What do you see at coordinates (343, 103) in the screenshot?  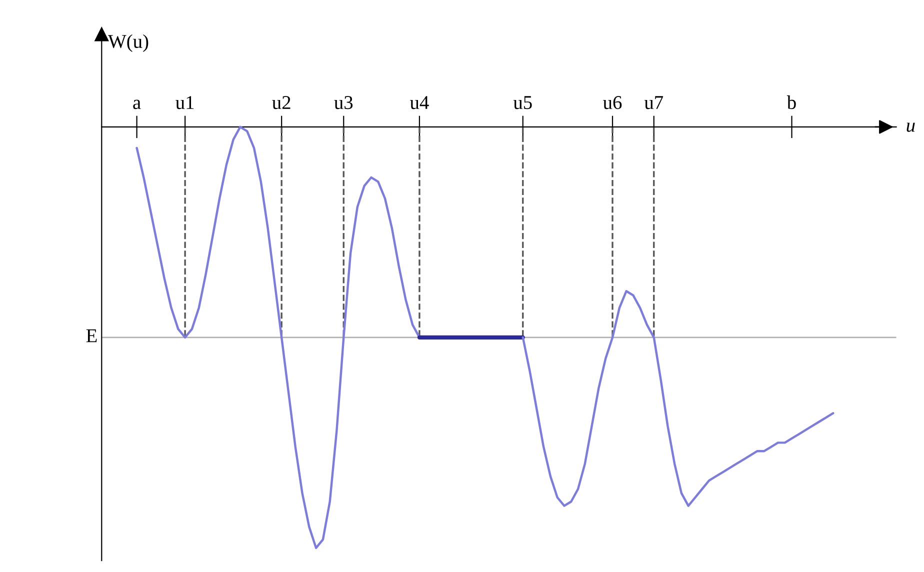 I see `x-tick-label: u3` at bounding box center [343, 103].